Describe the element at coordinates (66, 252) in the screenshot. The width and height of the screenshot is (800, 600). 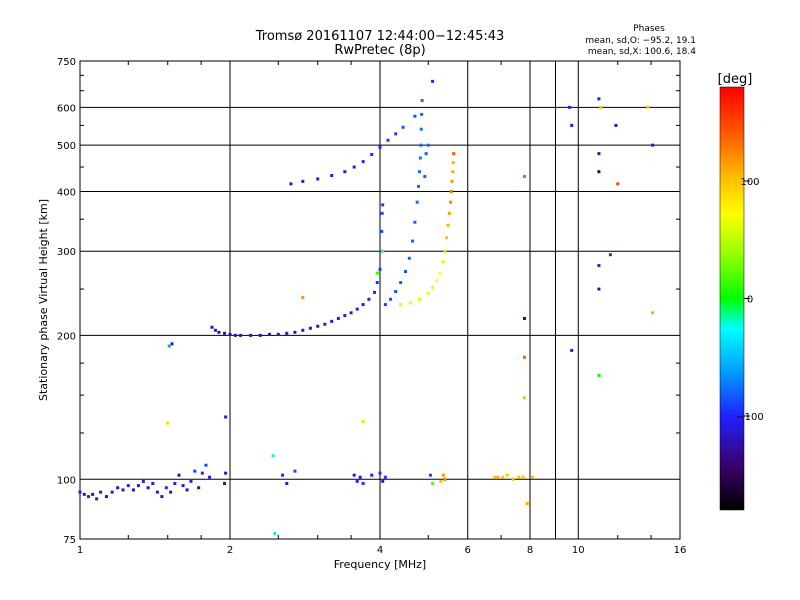
I see `y-tick-label: 300` at that location.